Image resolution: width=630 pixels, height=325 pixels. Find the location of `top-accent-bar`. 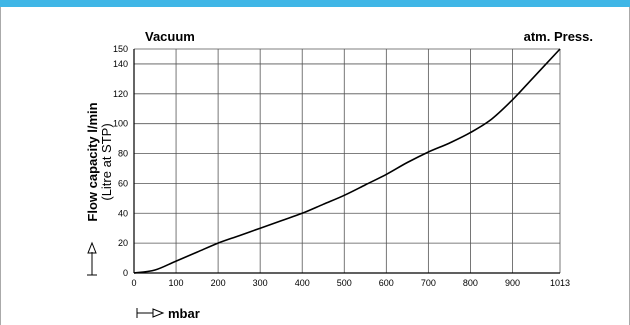

top-accent-bar is located at coordinates (315, 3).